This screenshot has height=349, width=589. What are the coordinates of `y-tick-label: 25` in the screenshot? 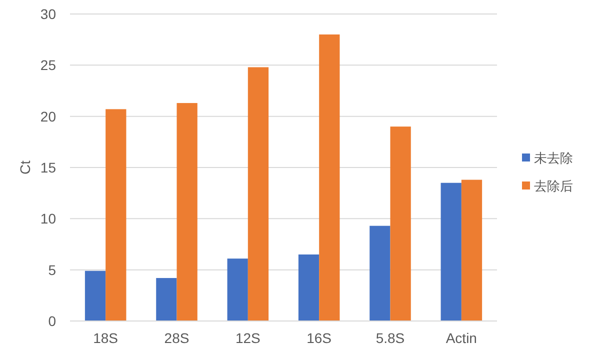 It's located at (48, 65).